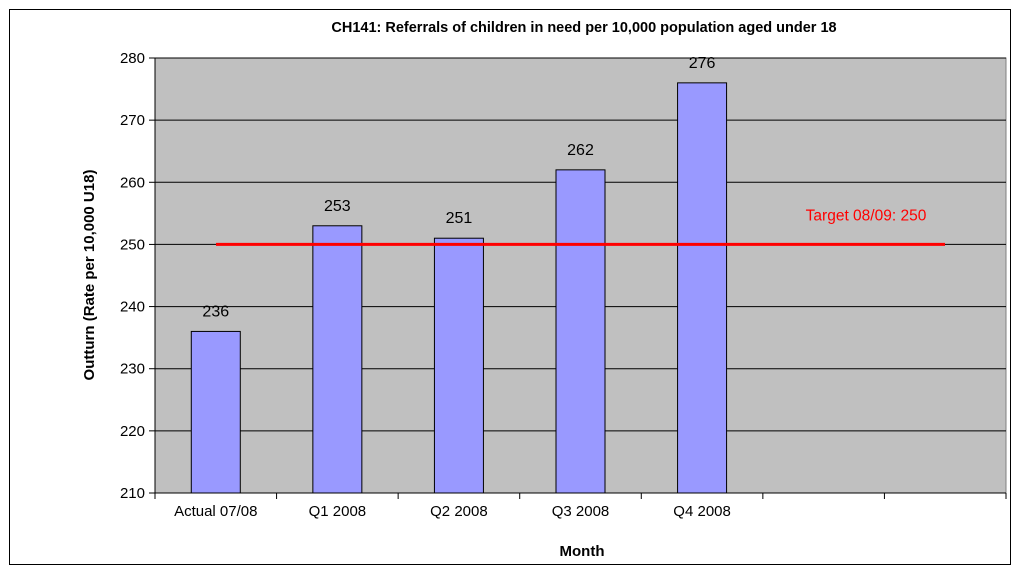 Image resolution: width=1014 pixels, height=567 pixels. Describe the element at coordinates (132, 369) in the screenshot. I see `y-tick-label: 230` at that location.